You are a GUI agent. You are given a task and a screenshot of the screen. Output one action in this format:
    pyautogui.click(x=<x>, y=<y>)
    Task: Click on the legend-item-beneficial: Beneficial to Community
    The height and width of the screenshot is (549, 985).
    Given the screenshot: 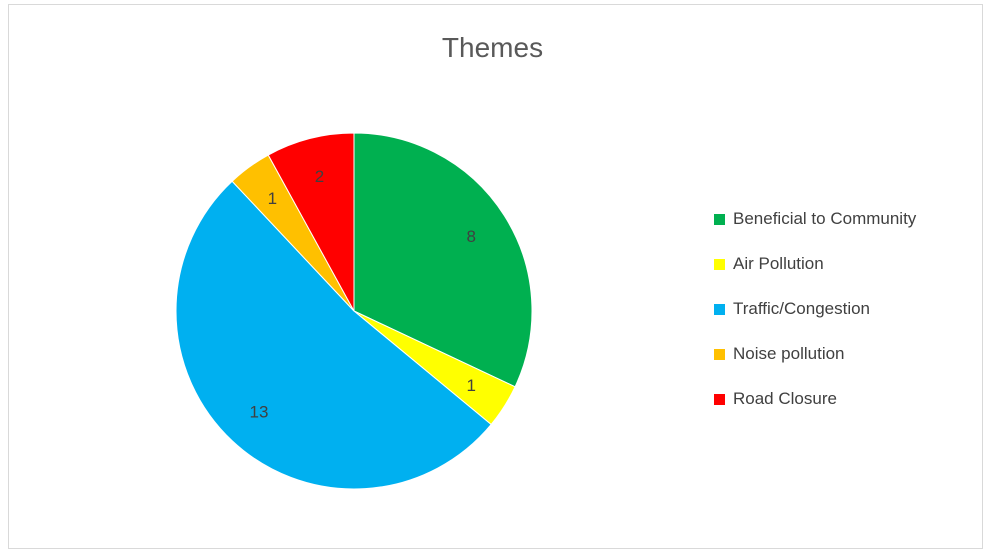 What is the action you would take?
    pyautogui.click(x=815, y=219)
    